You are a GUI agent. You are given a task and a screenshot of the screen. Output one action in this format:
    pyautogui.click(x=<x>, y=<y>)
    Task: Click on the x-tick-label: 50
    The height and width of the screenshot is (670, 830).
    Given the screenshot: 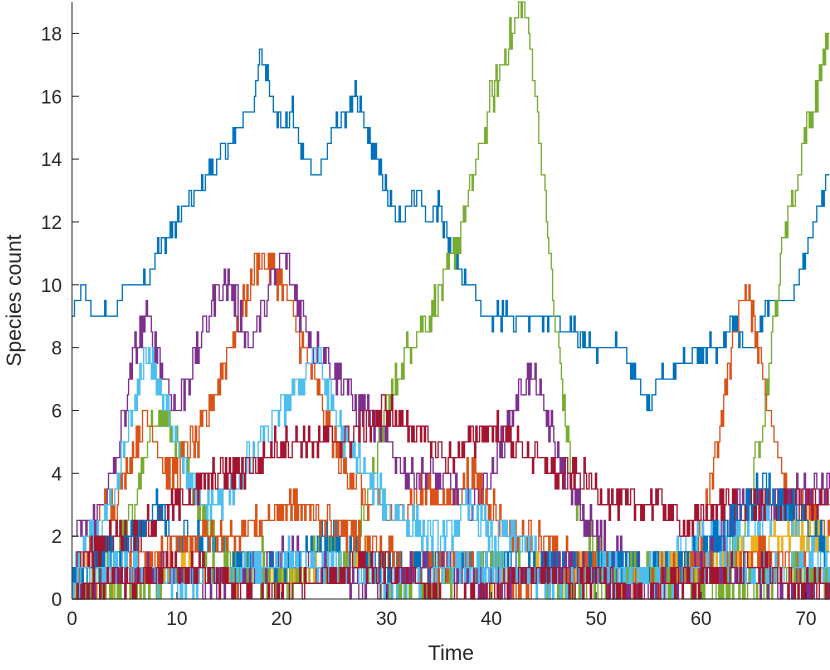 What is the action you would take?
    pyautogui.click(x=596, y=619)
    